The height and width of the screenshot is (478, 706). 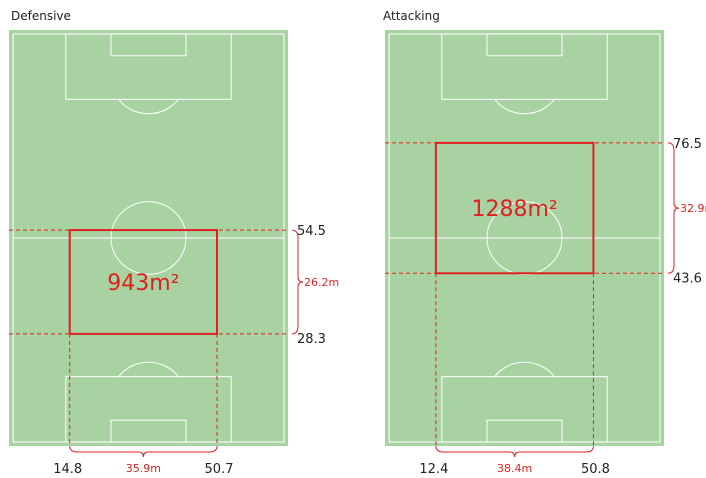 What do you see at coordinates (219, 469) in the screenshot?
I see `x-right-value: 50.7` at bounding box center [219, 469].